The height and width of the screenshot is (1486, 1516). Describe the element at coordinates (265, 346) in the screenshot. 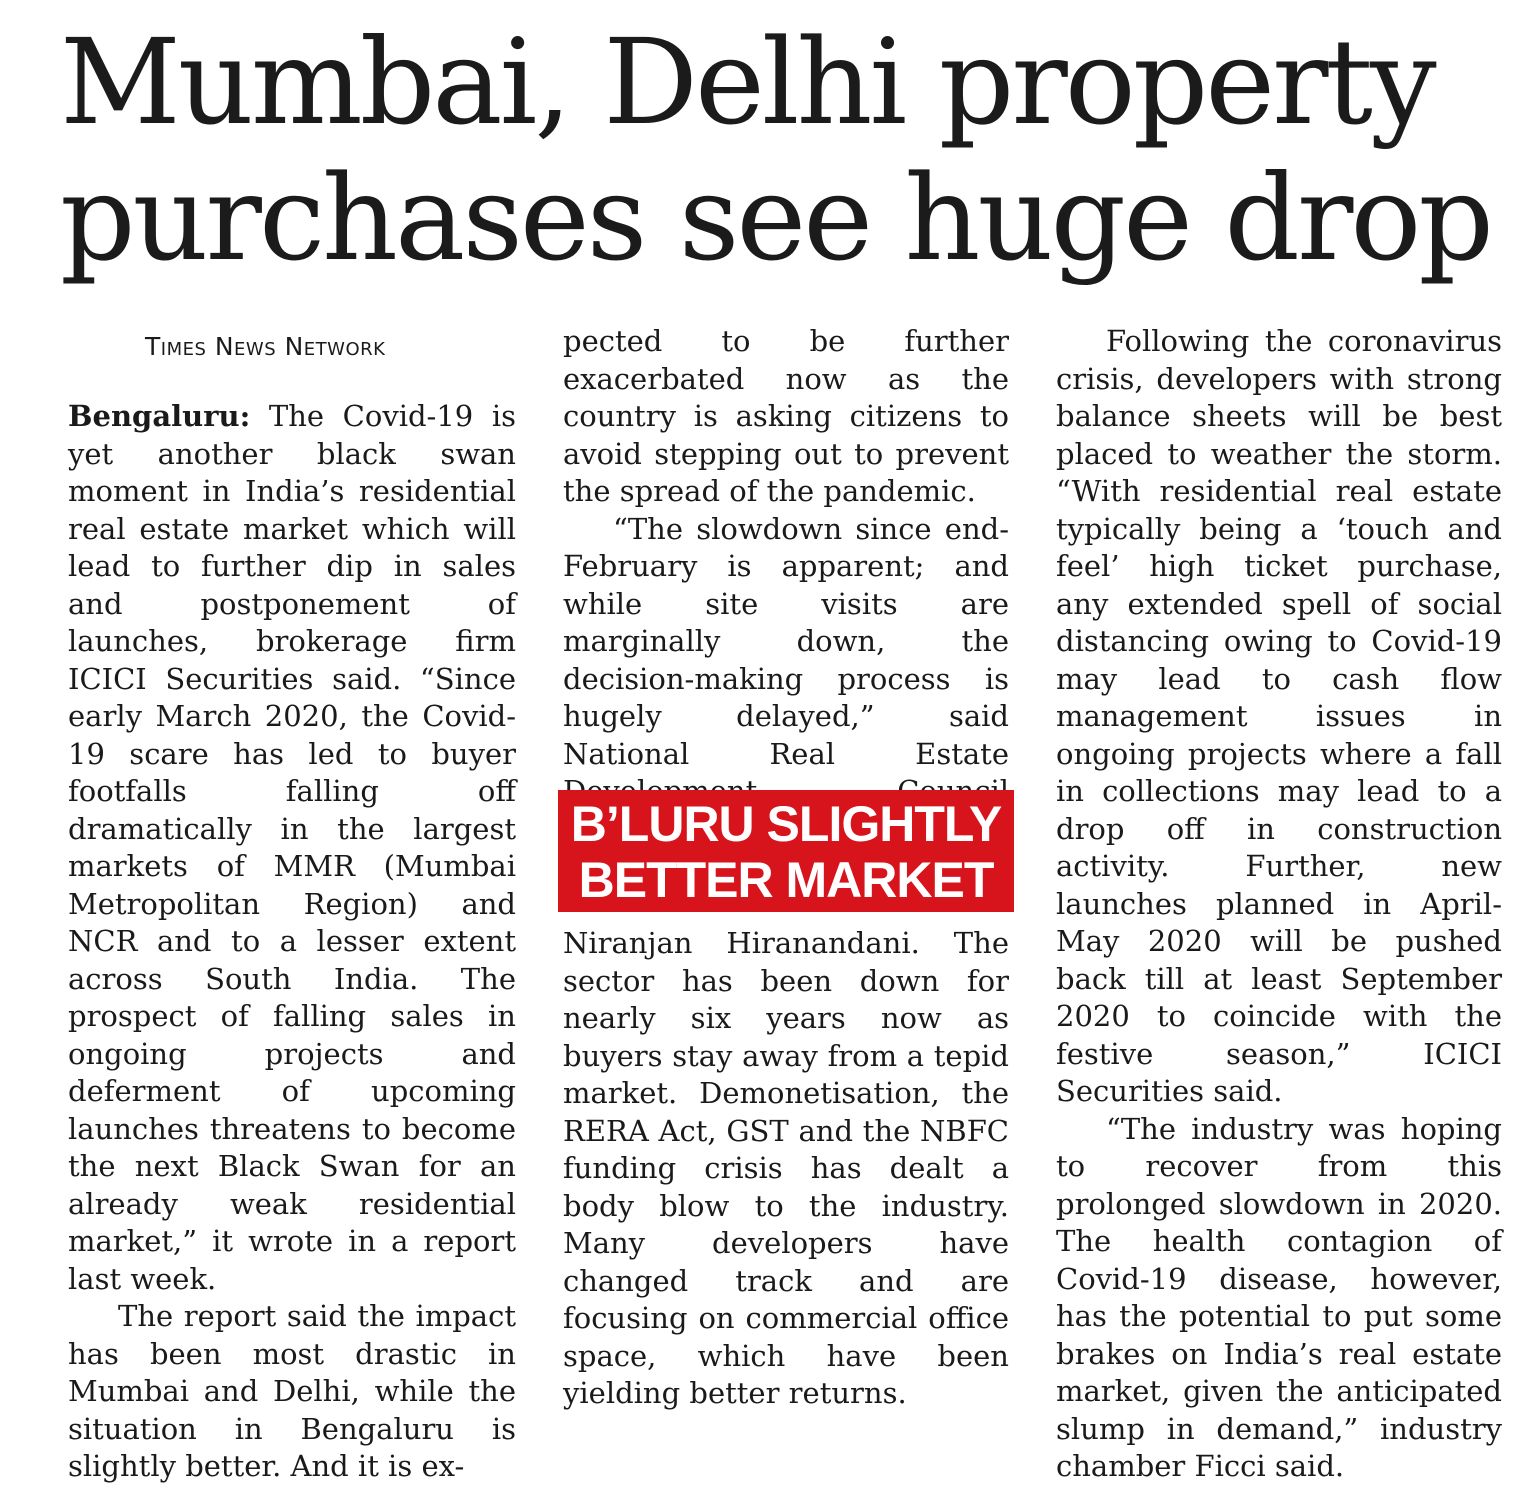

I see `byline: Times News Network` at that location.